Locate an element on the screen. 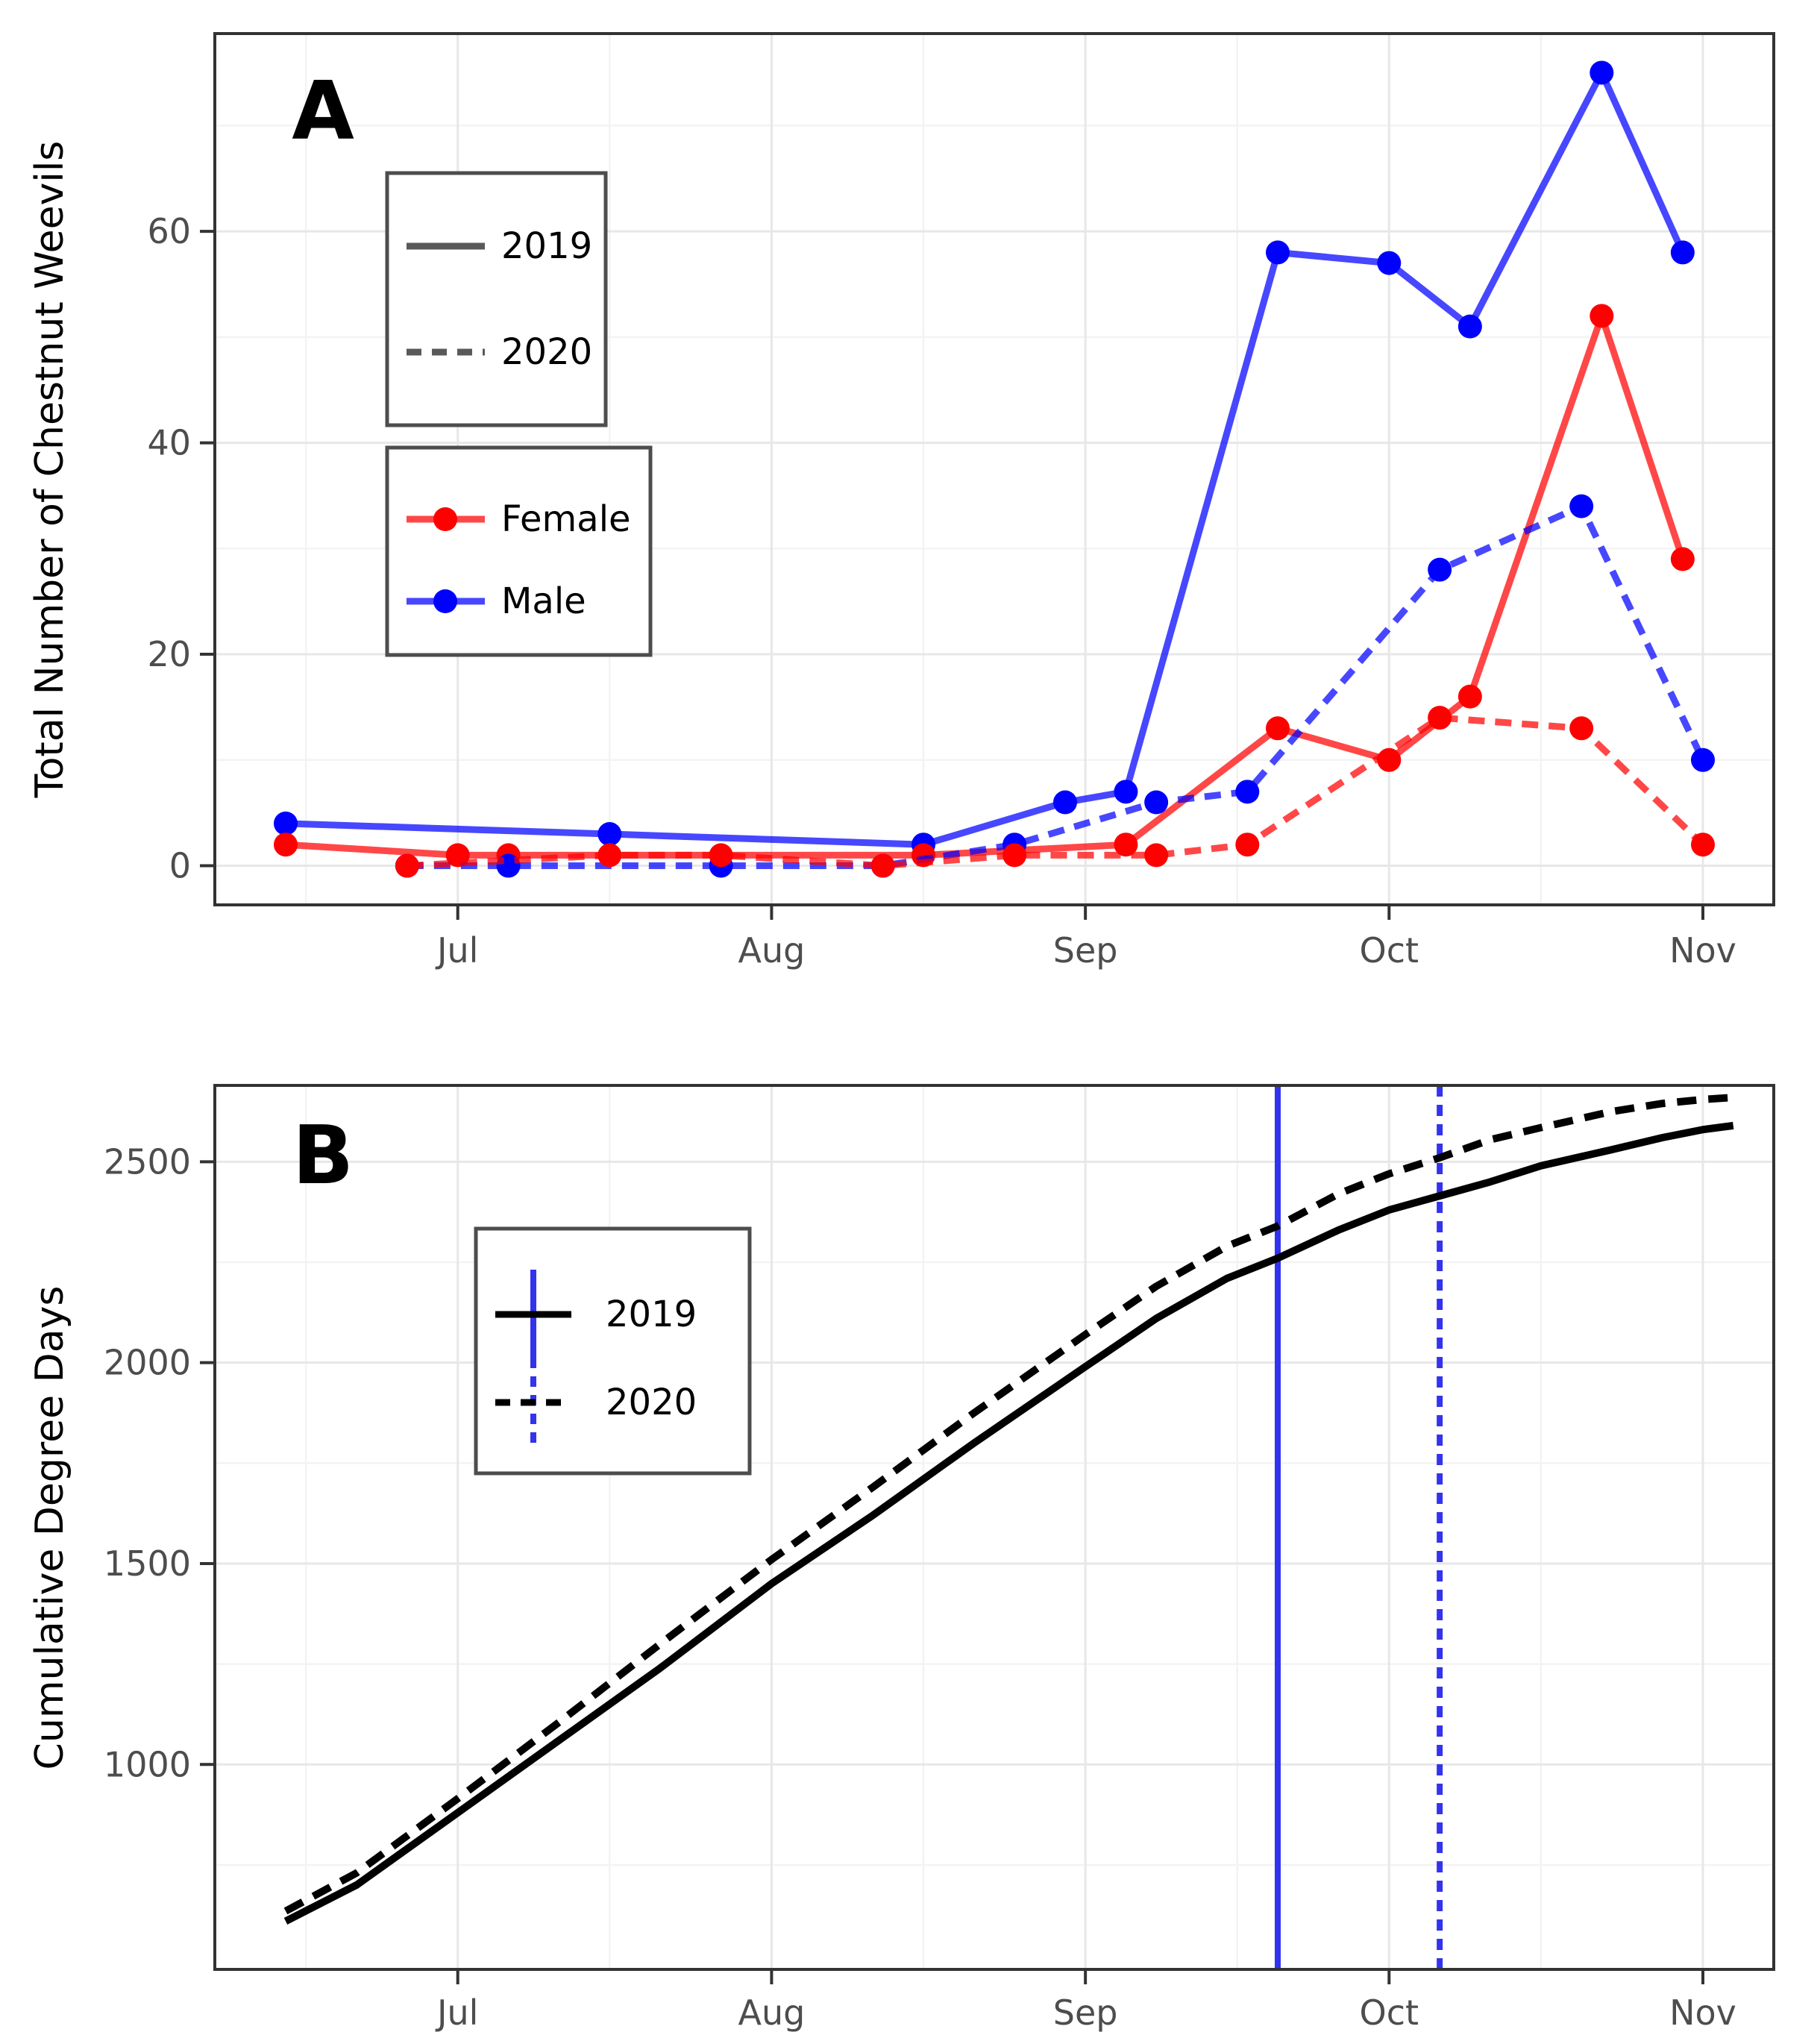 The width and height of the screenshot is (1820, 2044). legend-linetype-box is located at coordinates (496, 299).